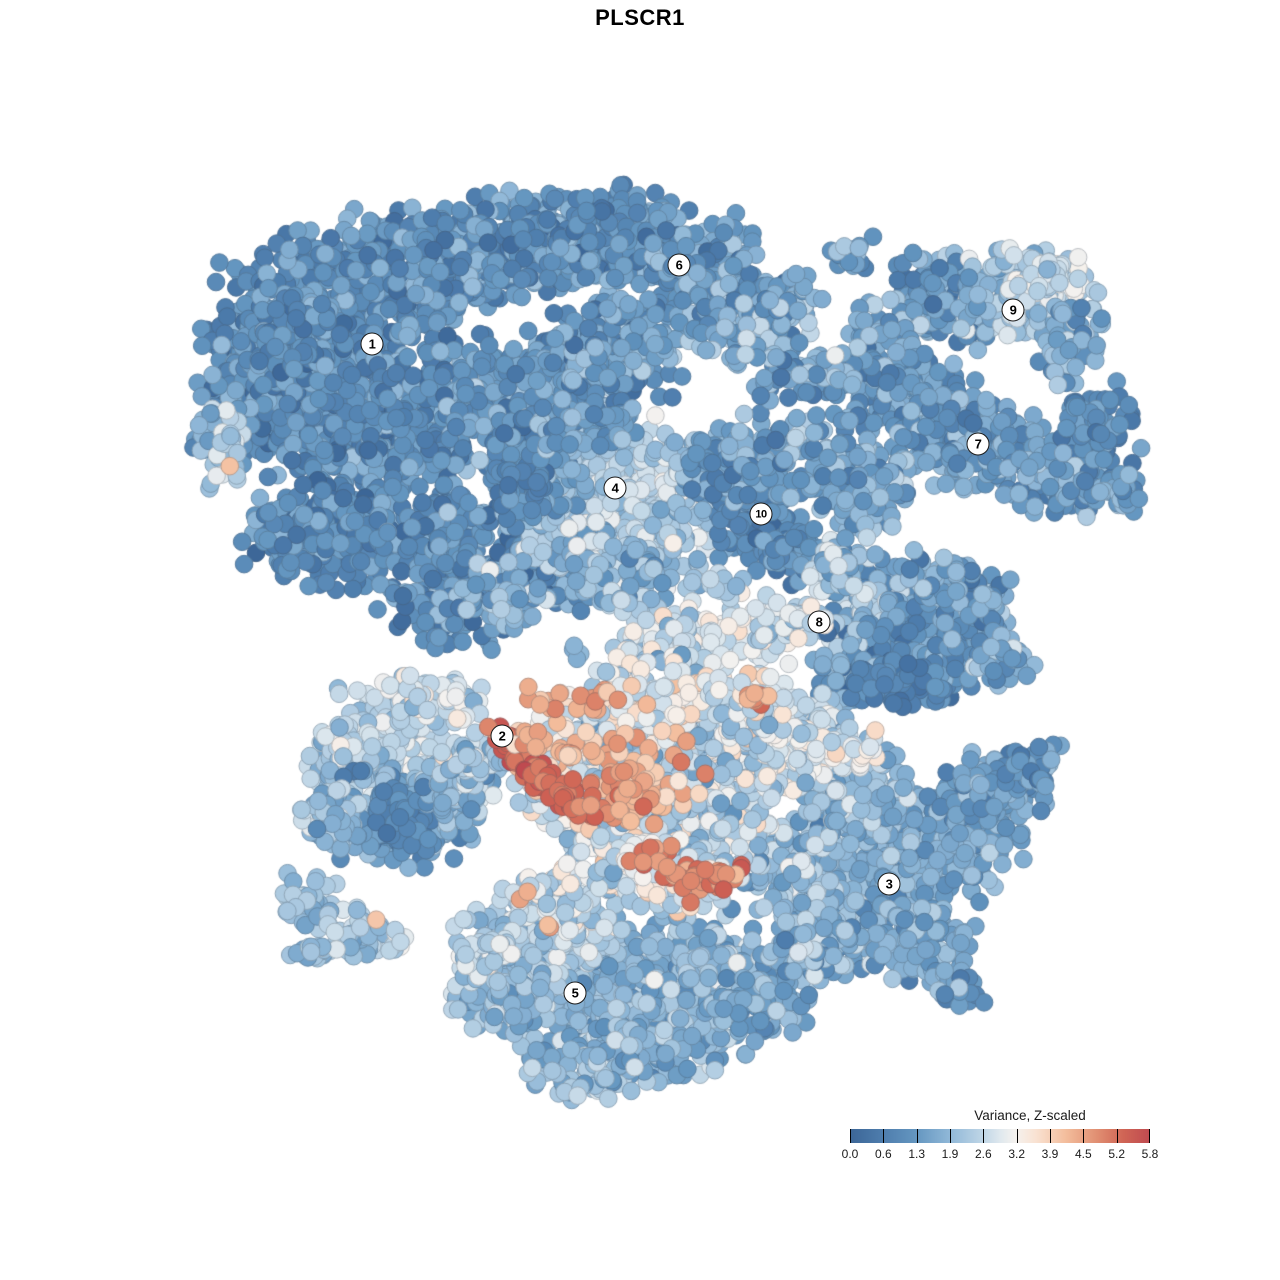 The image size is (1280, 1280). What do you see at coordinates (1083, 1154) in the screenshot?
I see `colorbar-tick-label: 4.5` at bounding box center [1083, 1154].